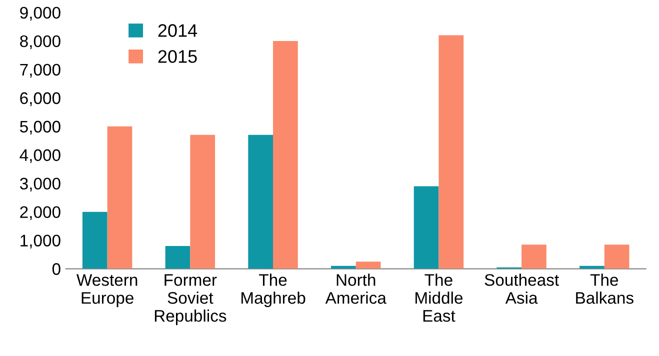  I want to click on x-tick-label: The Maghreb, so click(273, 291).